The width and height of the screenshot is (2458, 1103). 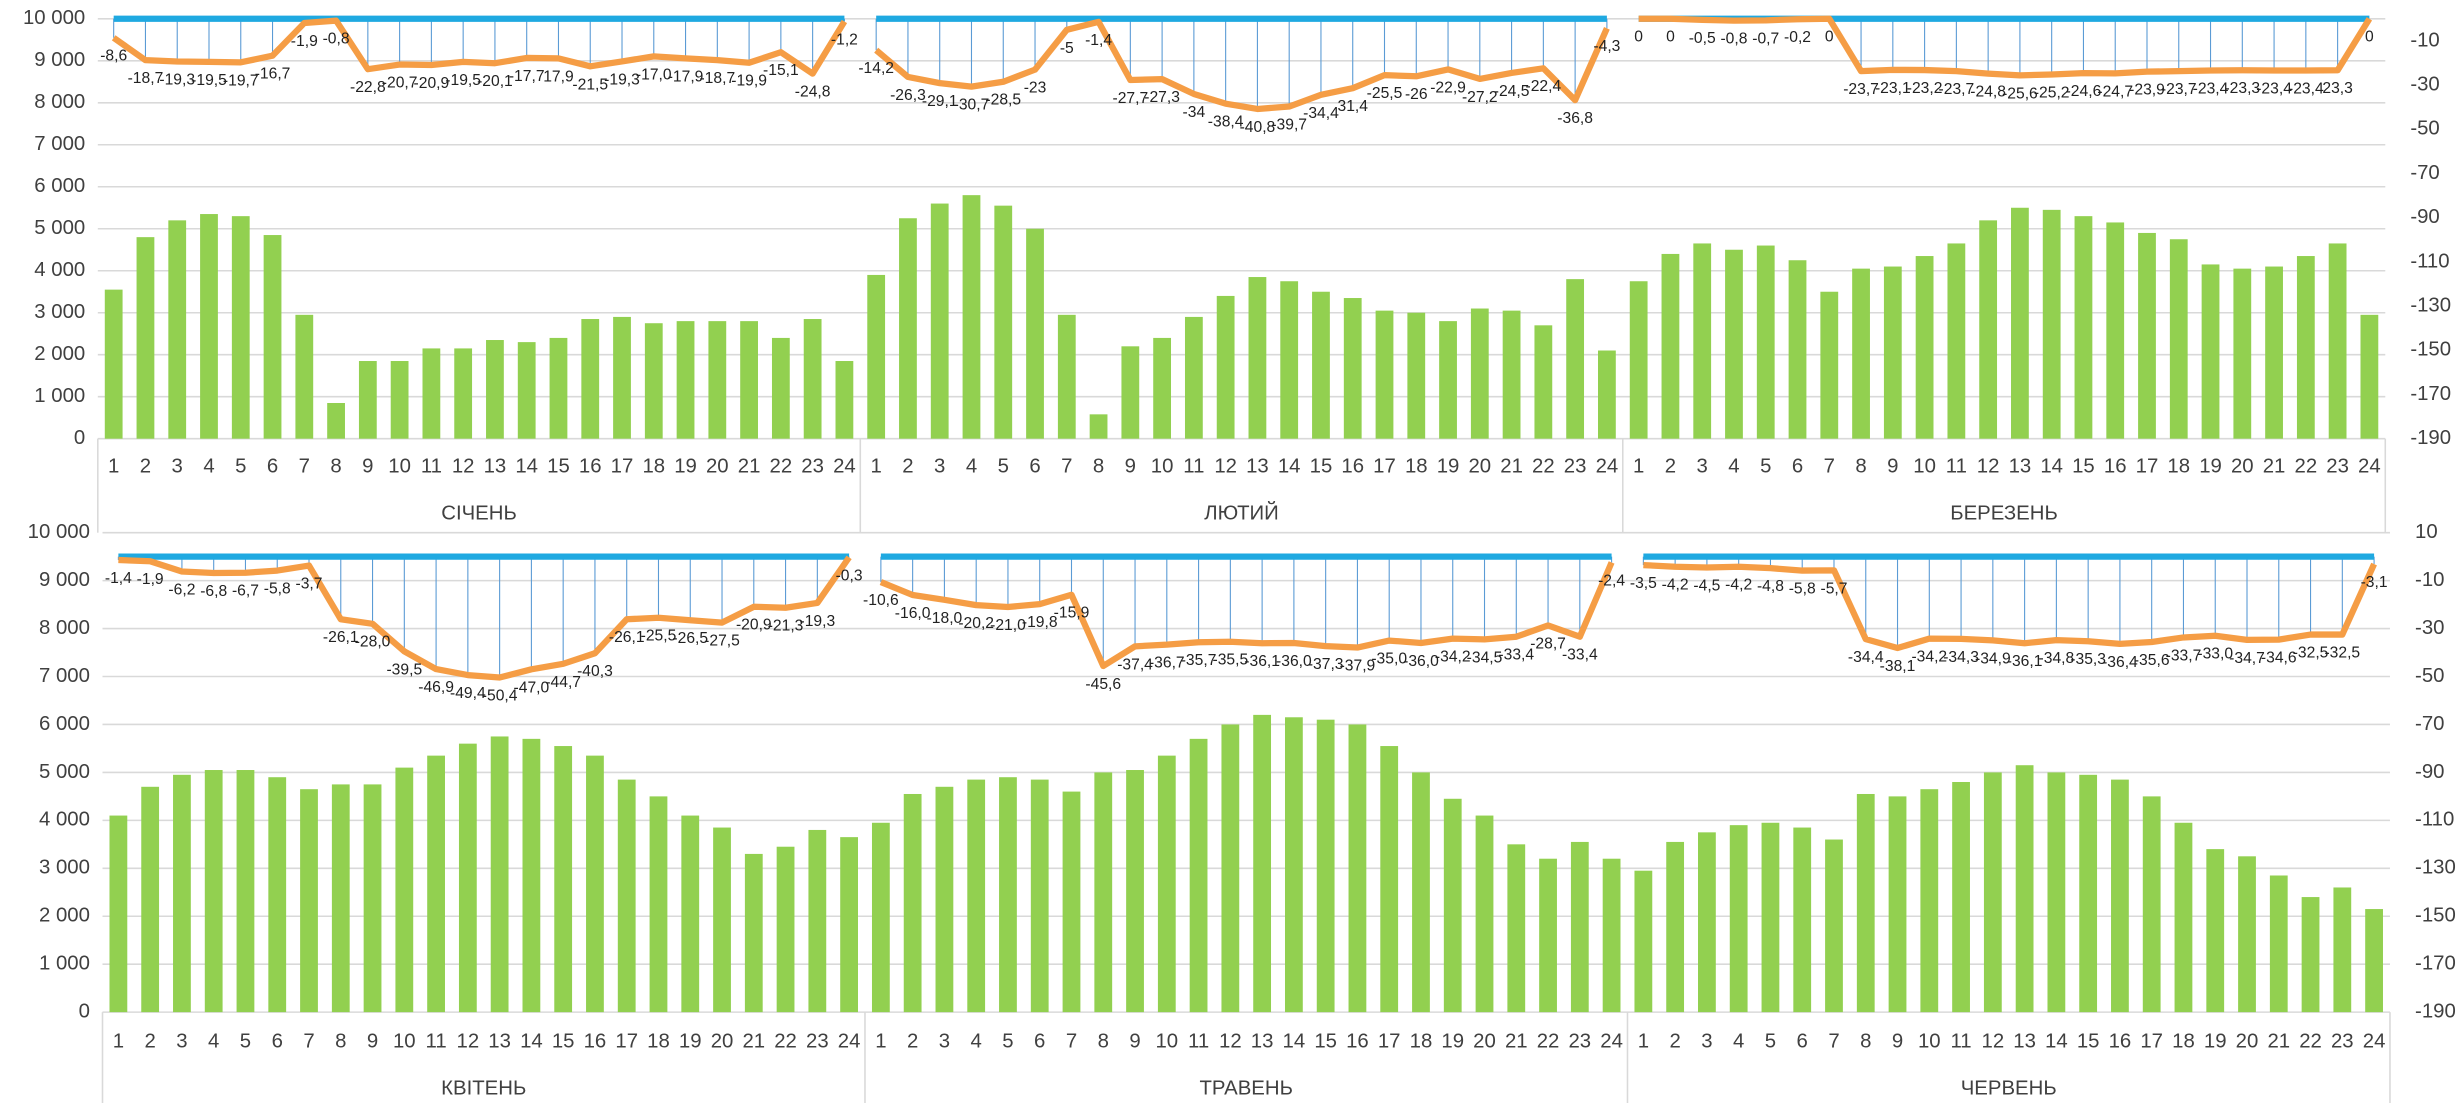 I want to click on data-label: -45,6, so click(x=1103, y=684).